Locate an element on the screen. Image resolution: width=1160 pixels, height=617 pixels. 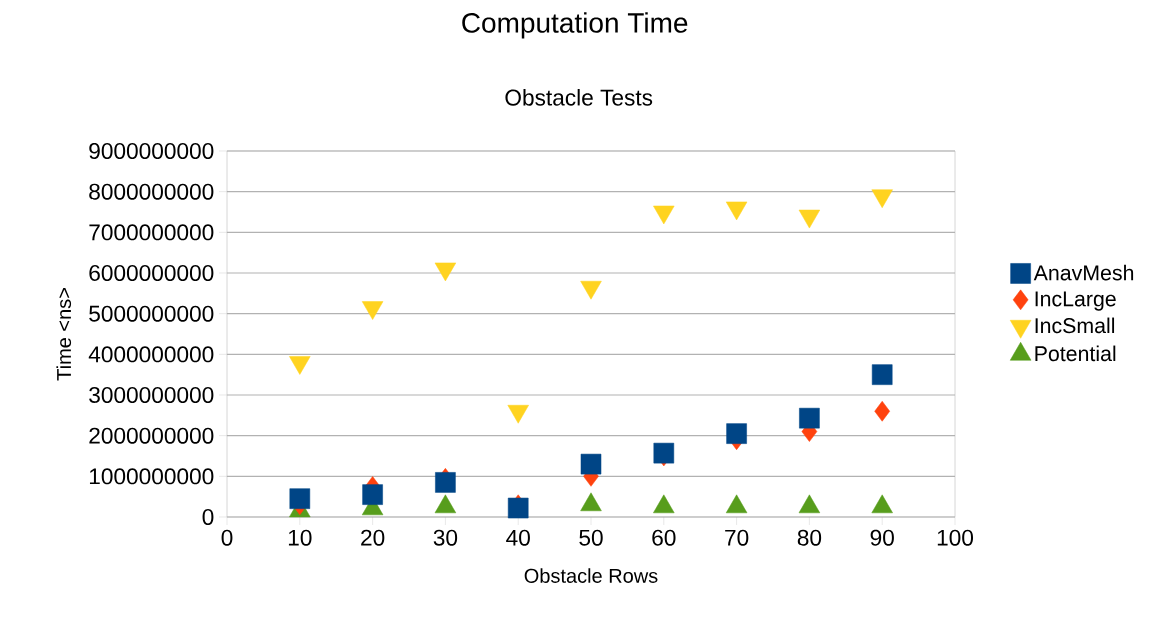
x-tick-label: 0 is located at coordinates (227, 537).